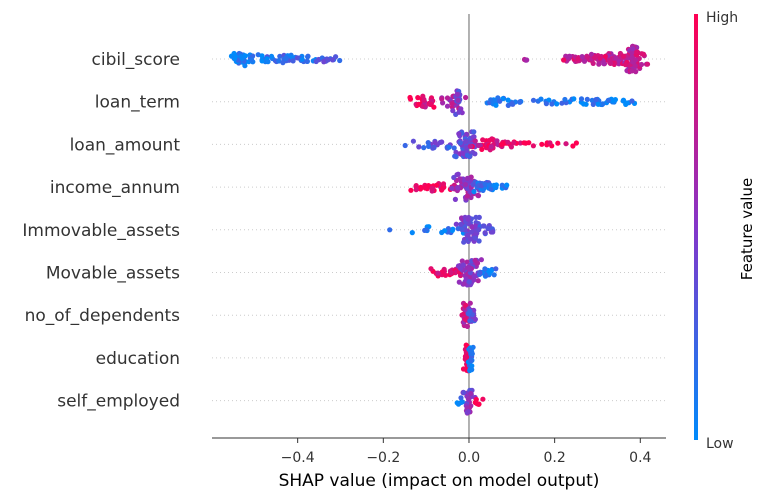 The width and height of the screenshot is (768, 499). I want to click on feature-label-loan-amount: loan_amount, so click(125, 145).